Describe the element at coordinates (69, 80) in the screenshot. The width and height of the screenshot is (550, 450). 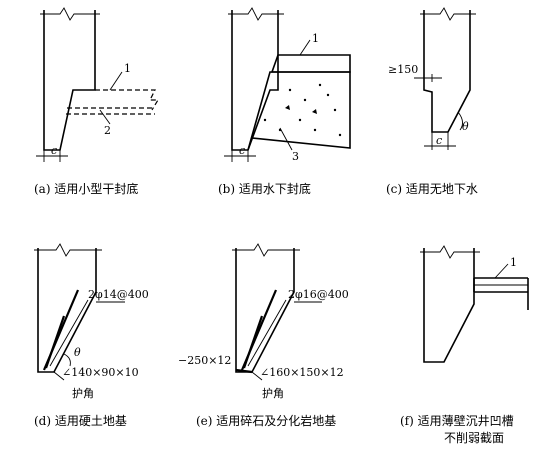
I see `panel-a-wall-outline` at that location.